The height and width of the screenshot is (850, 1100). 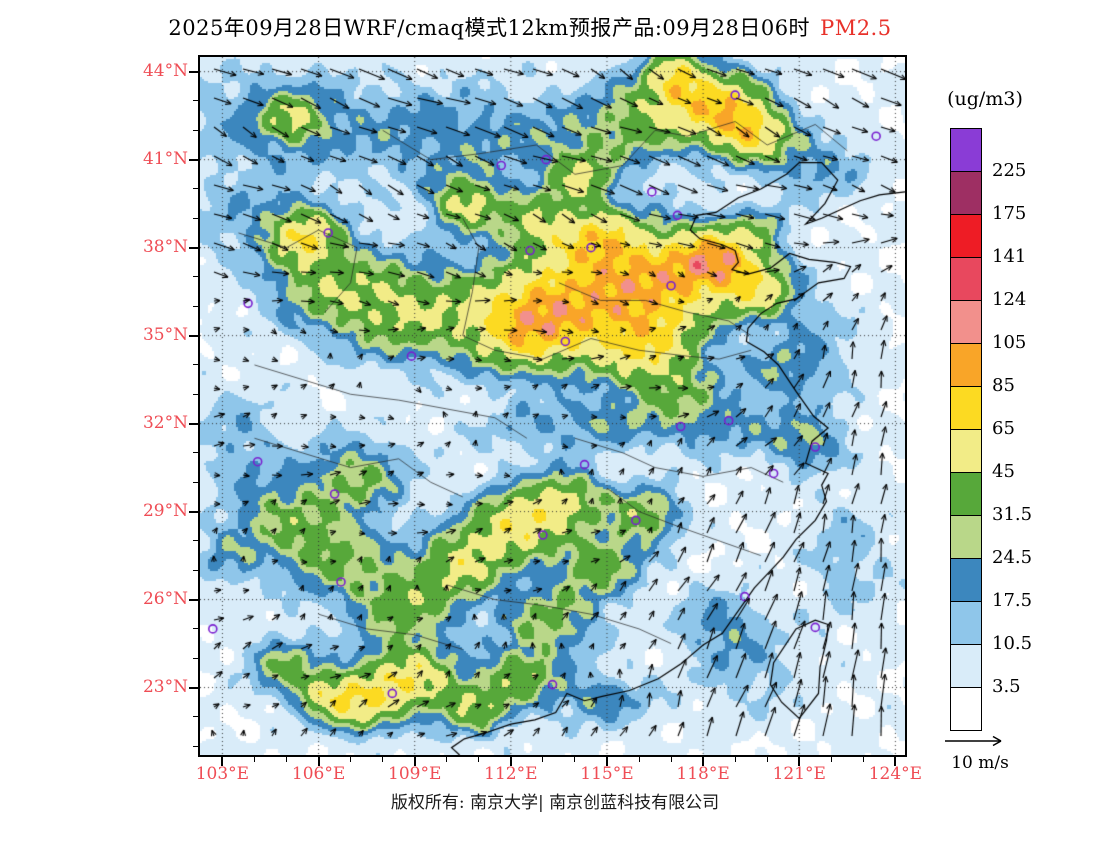 I want to click on colorbar-boundary-label: 17.5, so click(x=1012, y=600).